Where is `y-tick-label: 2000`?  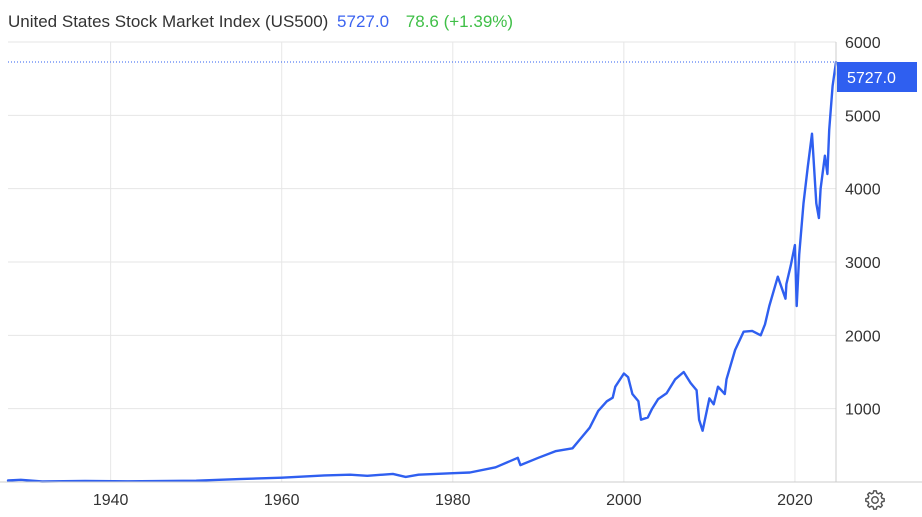 y-tick-label: 2000 is located at coordinates (863, 336).